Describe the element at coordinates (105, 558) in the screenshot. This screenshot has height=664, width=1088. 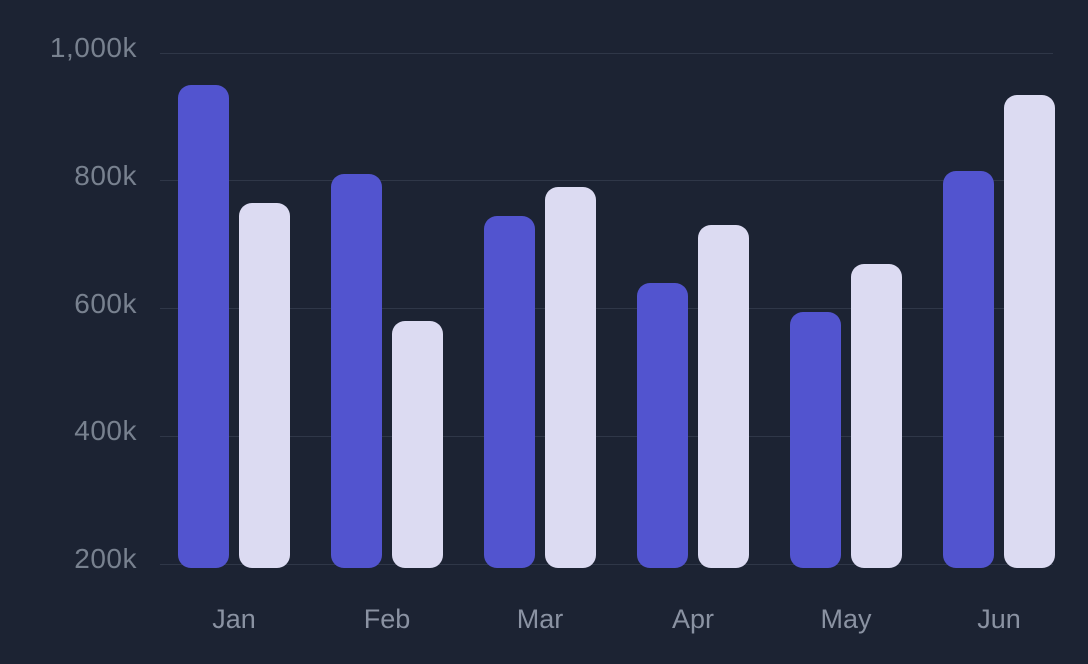
I see `y-axis-tick-label: 200k` at that location.